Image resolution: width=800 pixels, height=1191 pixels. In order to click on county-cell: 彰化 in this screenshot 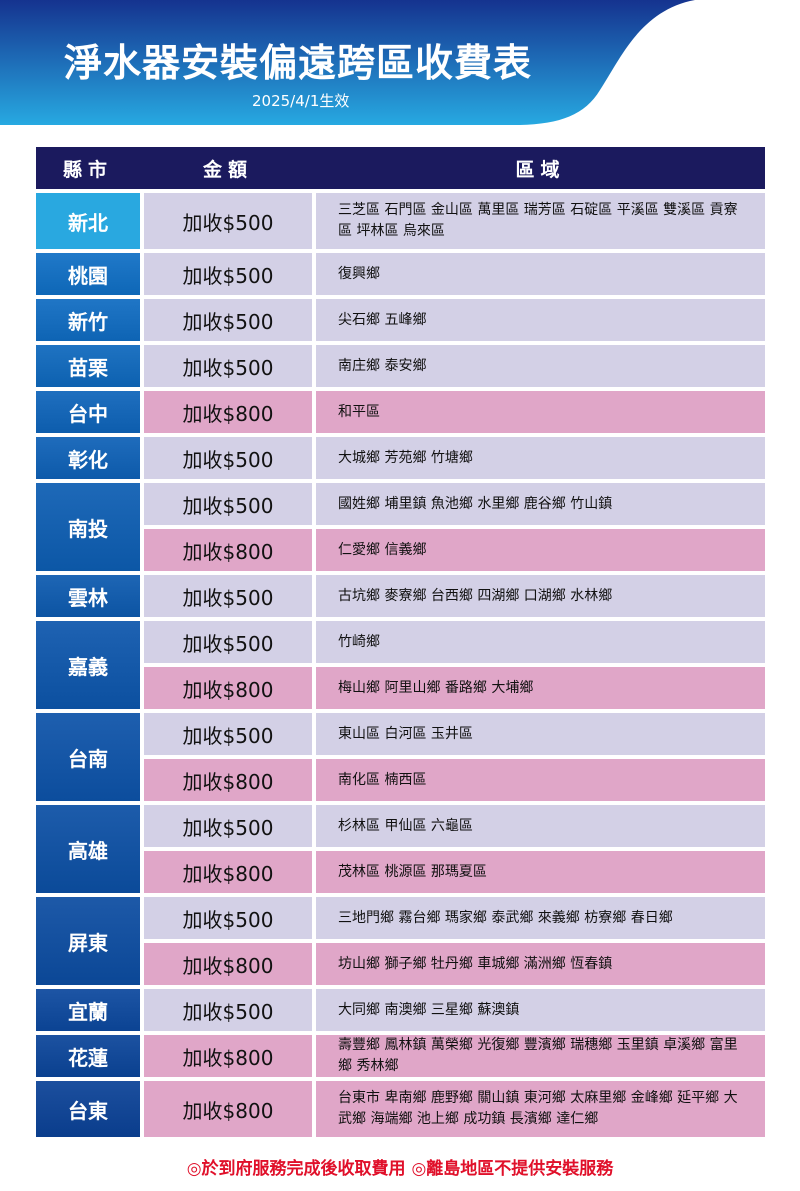, I will do `click(88, 458)`.